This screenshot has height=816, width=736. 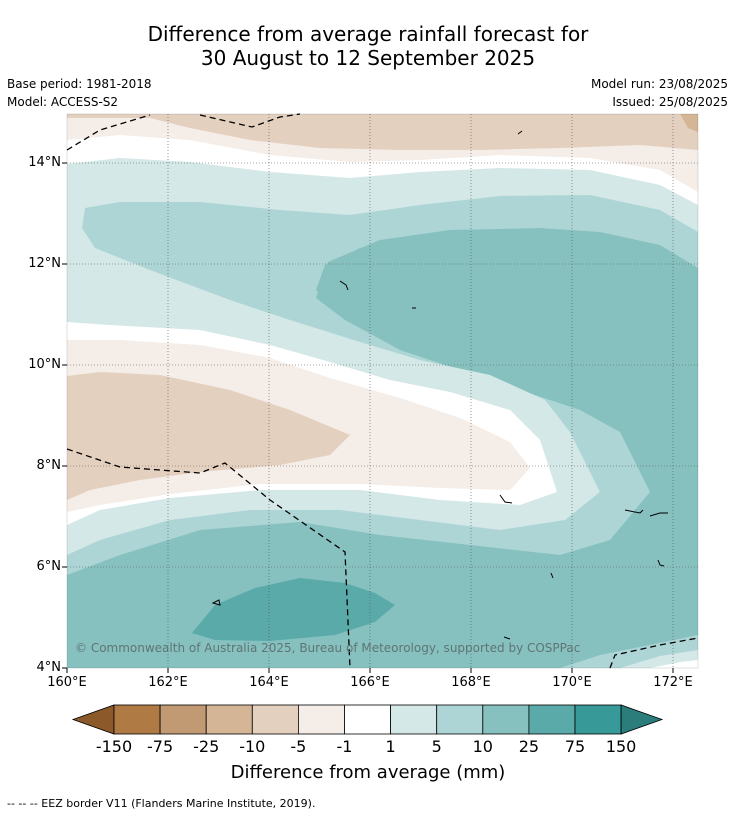 I want to click on colorbar-tick-label: -1, so click(x=344, y=746).